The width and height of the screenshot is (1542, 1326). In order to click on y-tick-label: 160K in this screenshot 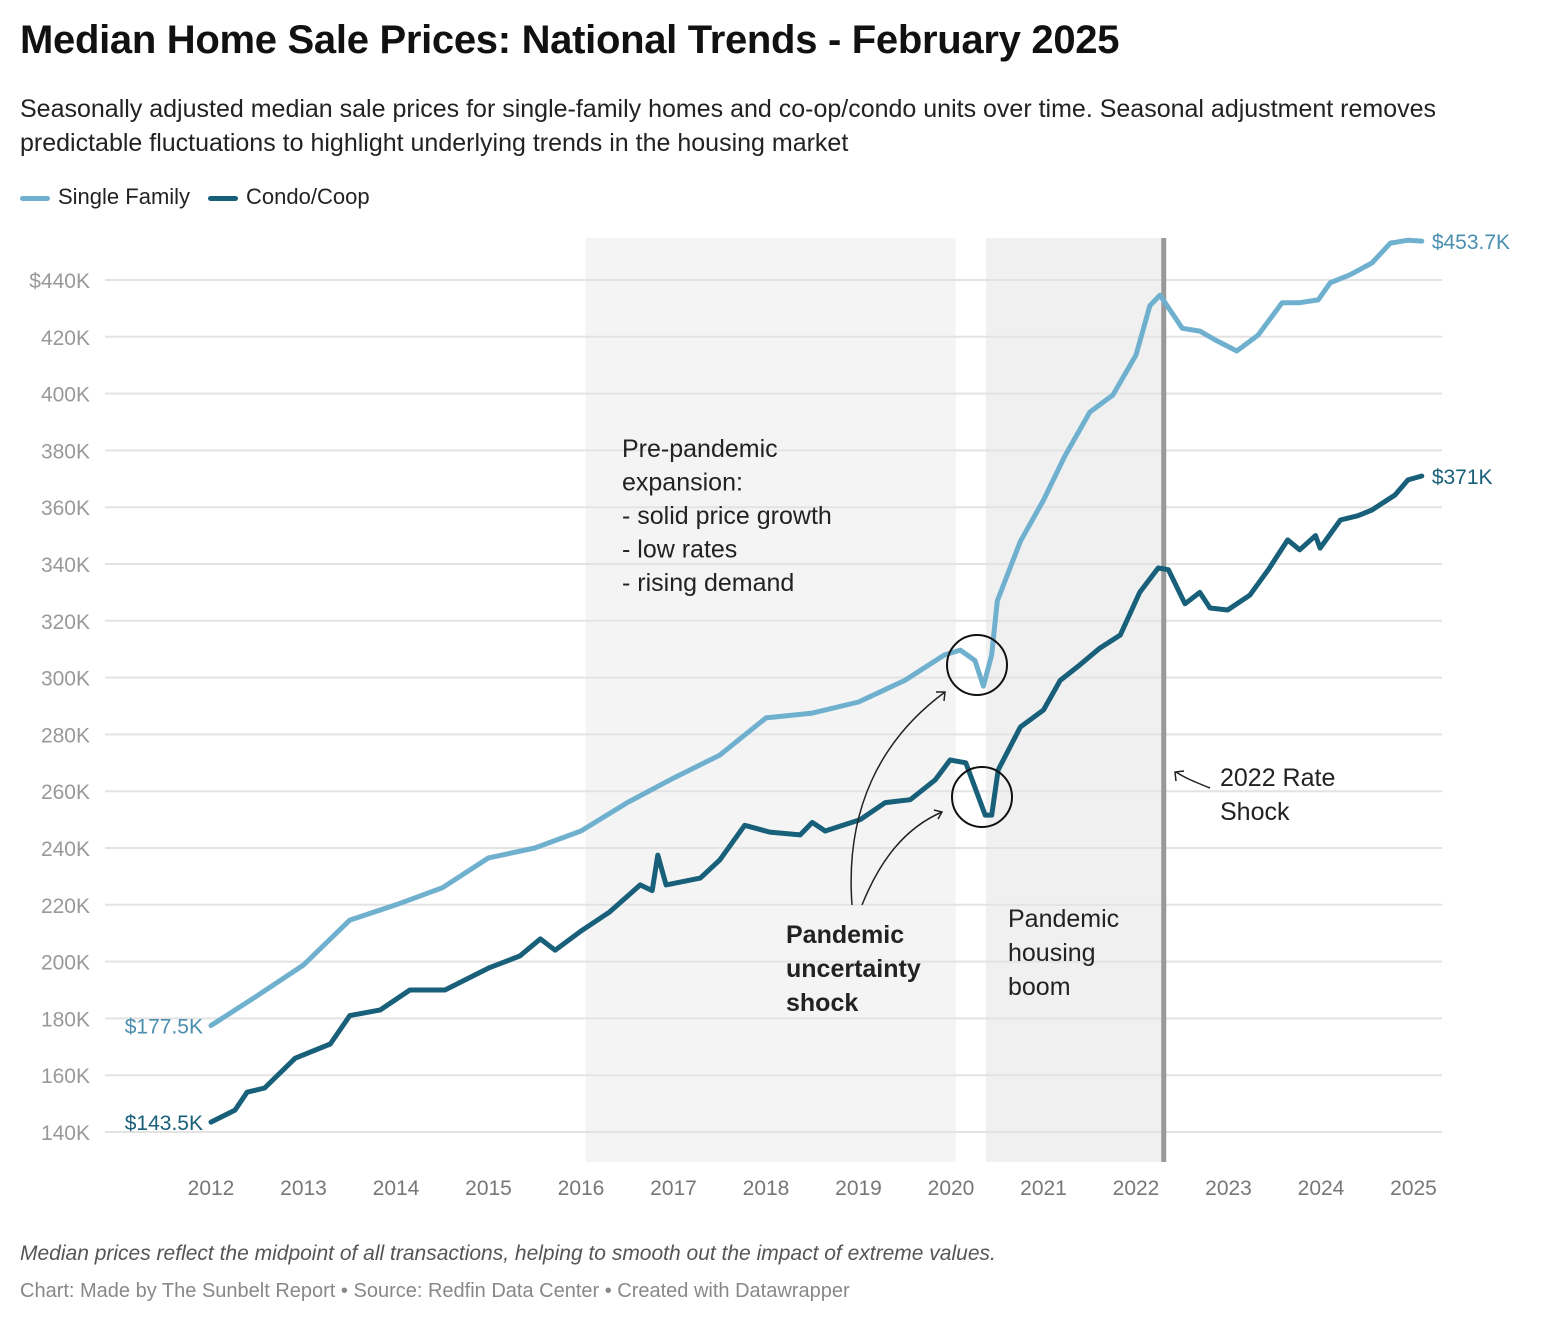, I will do `click(65, 1076)`.